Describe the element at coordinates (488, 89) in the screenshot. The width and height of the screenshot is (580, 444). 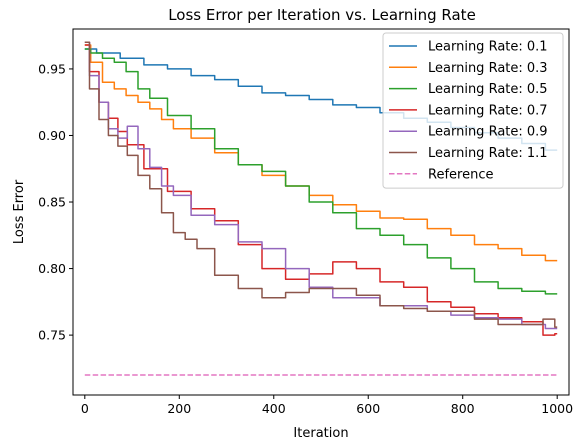
I see `legend-label-2: Learning Rate: 0.5` at that location.